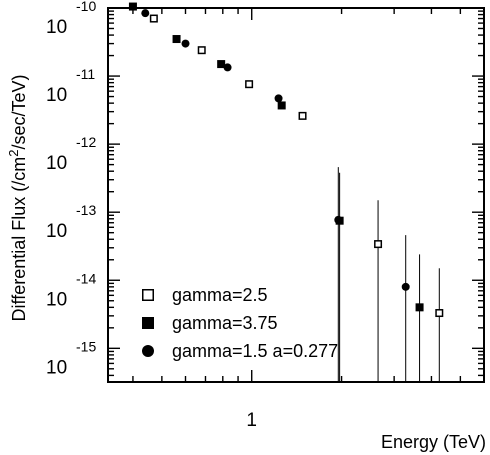 This screenshot has width=490, height=455. What do you see at coordinates (86, 210) in the screenshot?
I see `y-tick-exponent: -13` at bounding box center [86, 210].